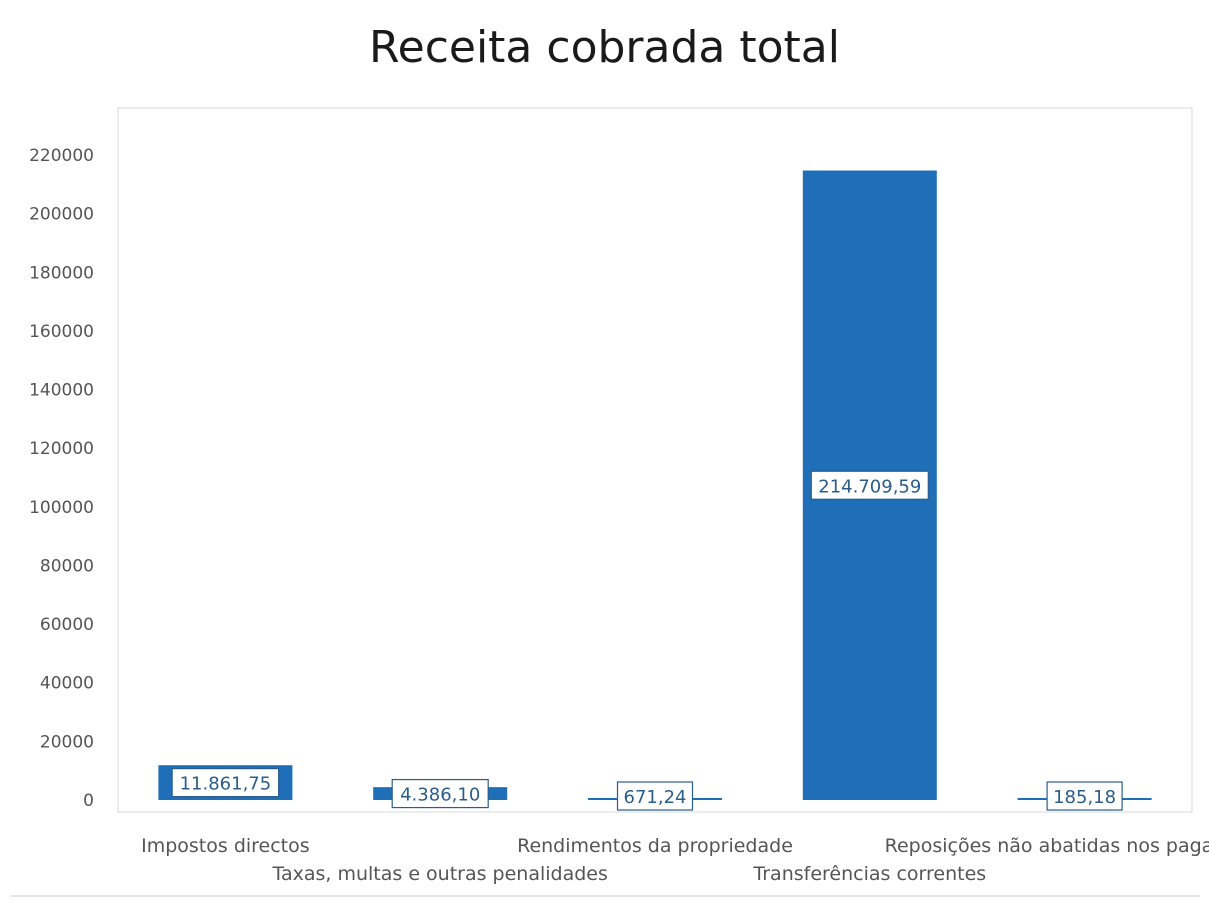  Describe the element at coordinates (61, 332) in the screenshot. I see `y-tick-label: 160000` at that location.